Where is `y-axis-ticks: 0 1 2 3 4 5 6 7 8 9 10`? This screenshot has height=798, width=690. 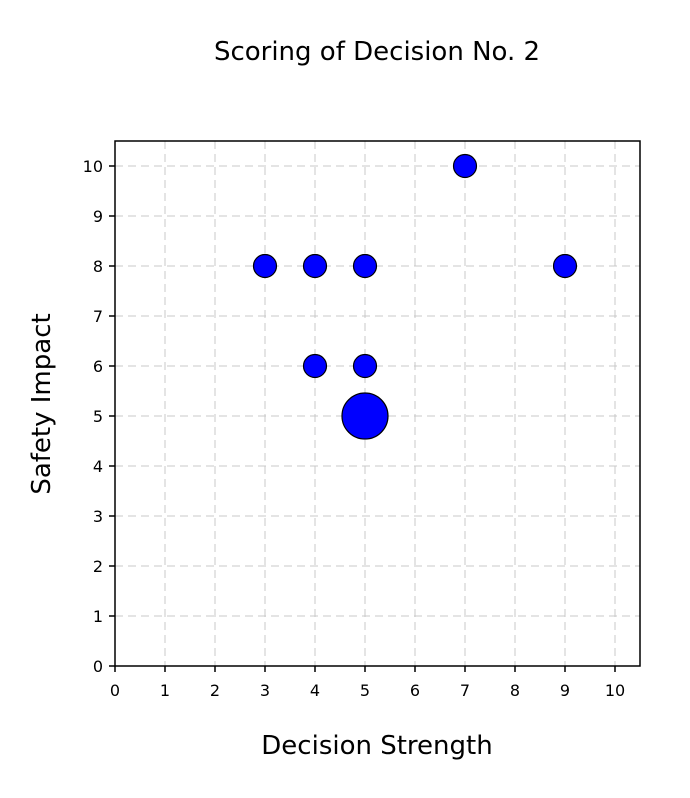
y-axis-ticks: 0 1 2 3 4 5 6 7 8 9 10 is located at coordinates (99, 416).